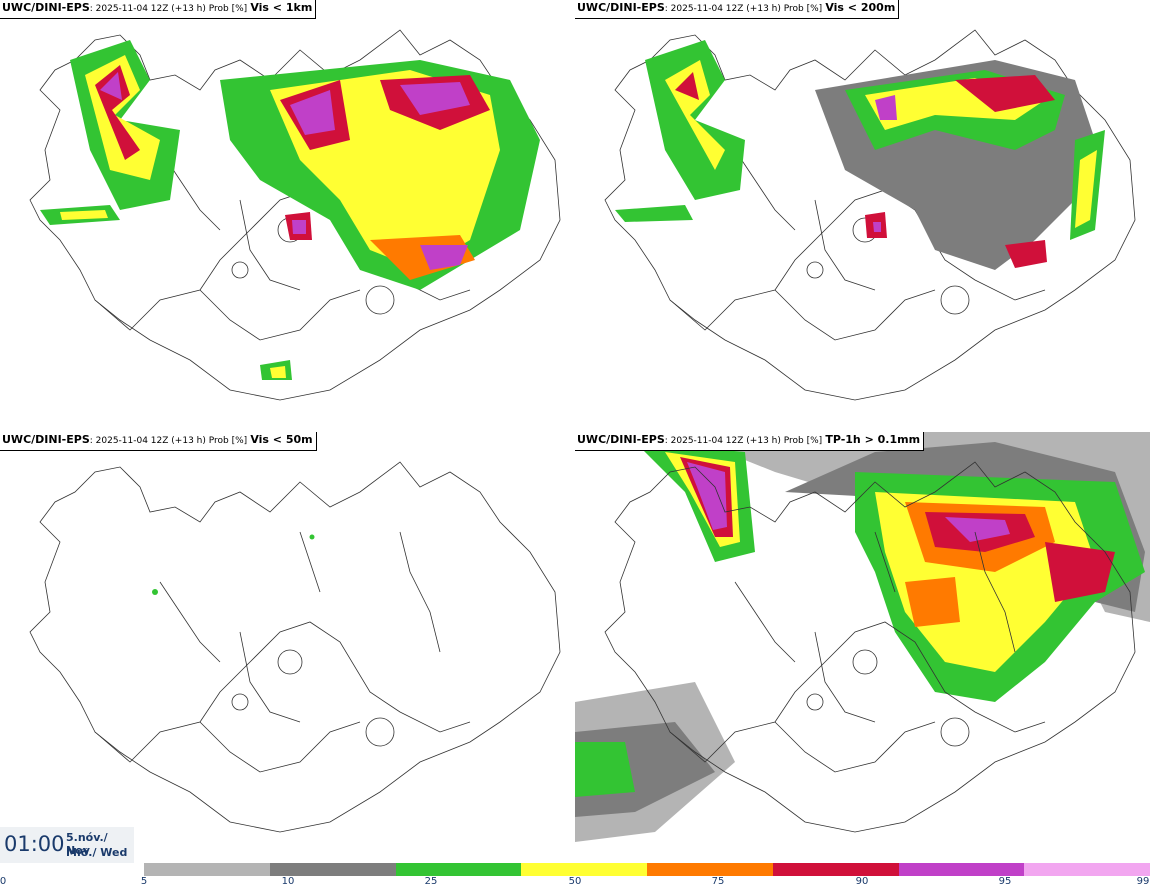  Describe the element at coordinates (431, 881) in the screenshot. I see `colorbar-tick-label: 25` at that location.